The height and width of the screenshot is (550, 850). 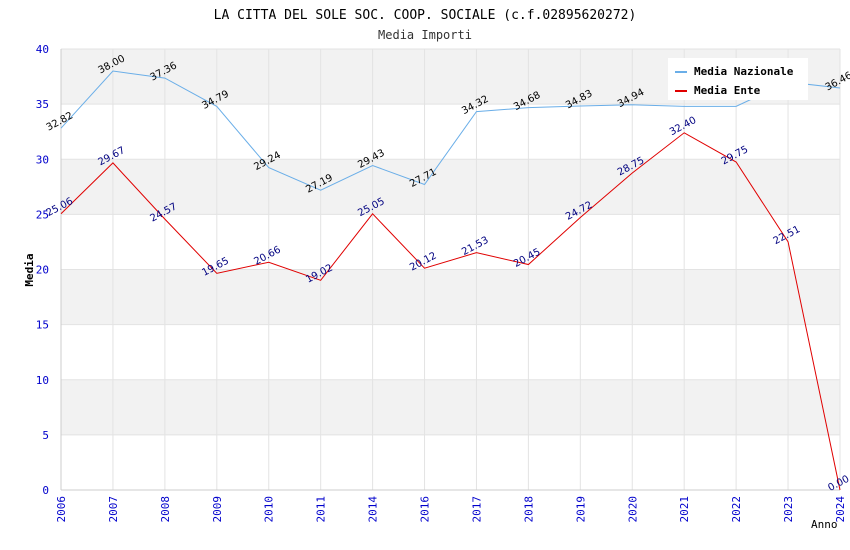 What do you see at coordinates (425, 509) in the screenshot?
I see `x-tick-label: 2016` at bounding box center [425, 509].